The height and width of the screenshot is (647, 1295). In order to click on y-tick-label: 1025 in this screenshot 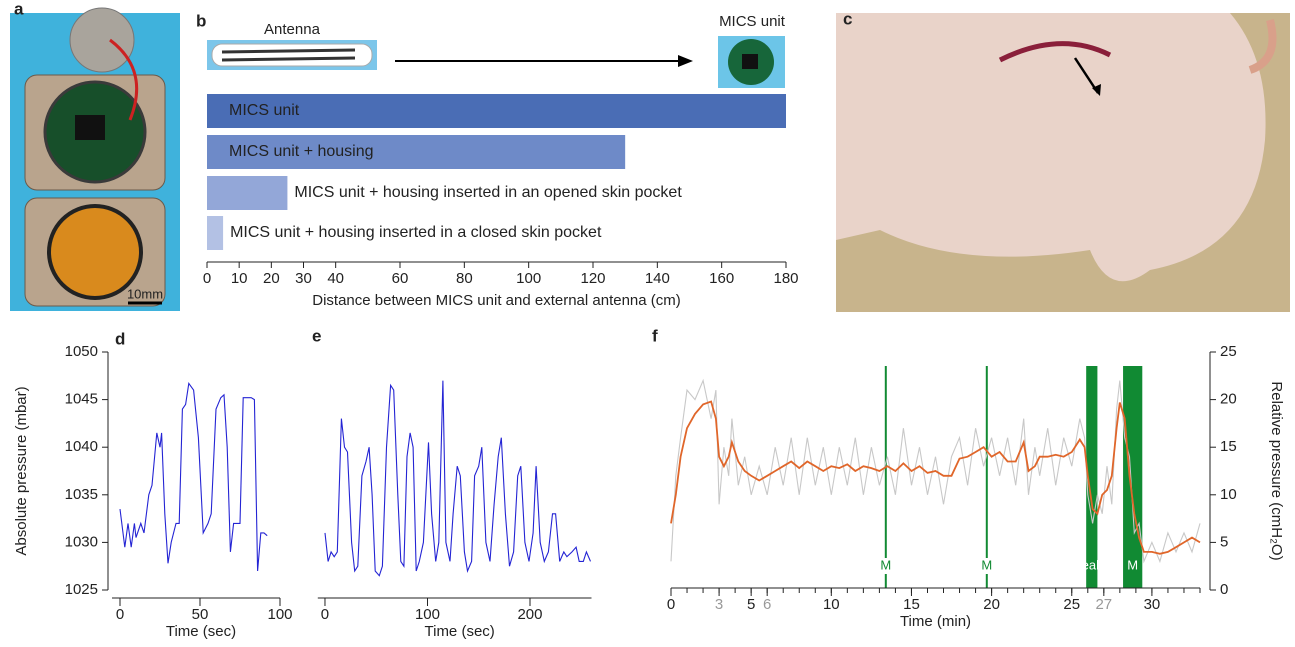, I will do `click(81, 589)`.